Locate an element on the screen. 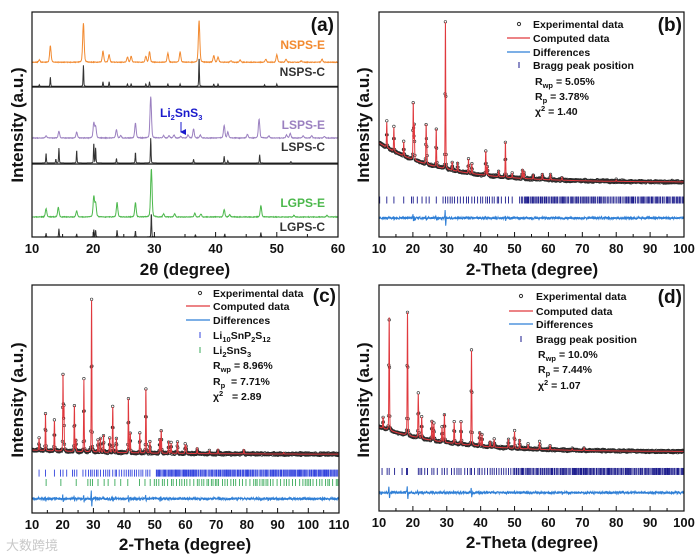 The width and height of the screenshot is (699, 557). panel-b-label: (b) is located at coordinates (670, 25).